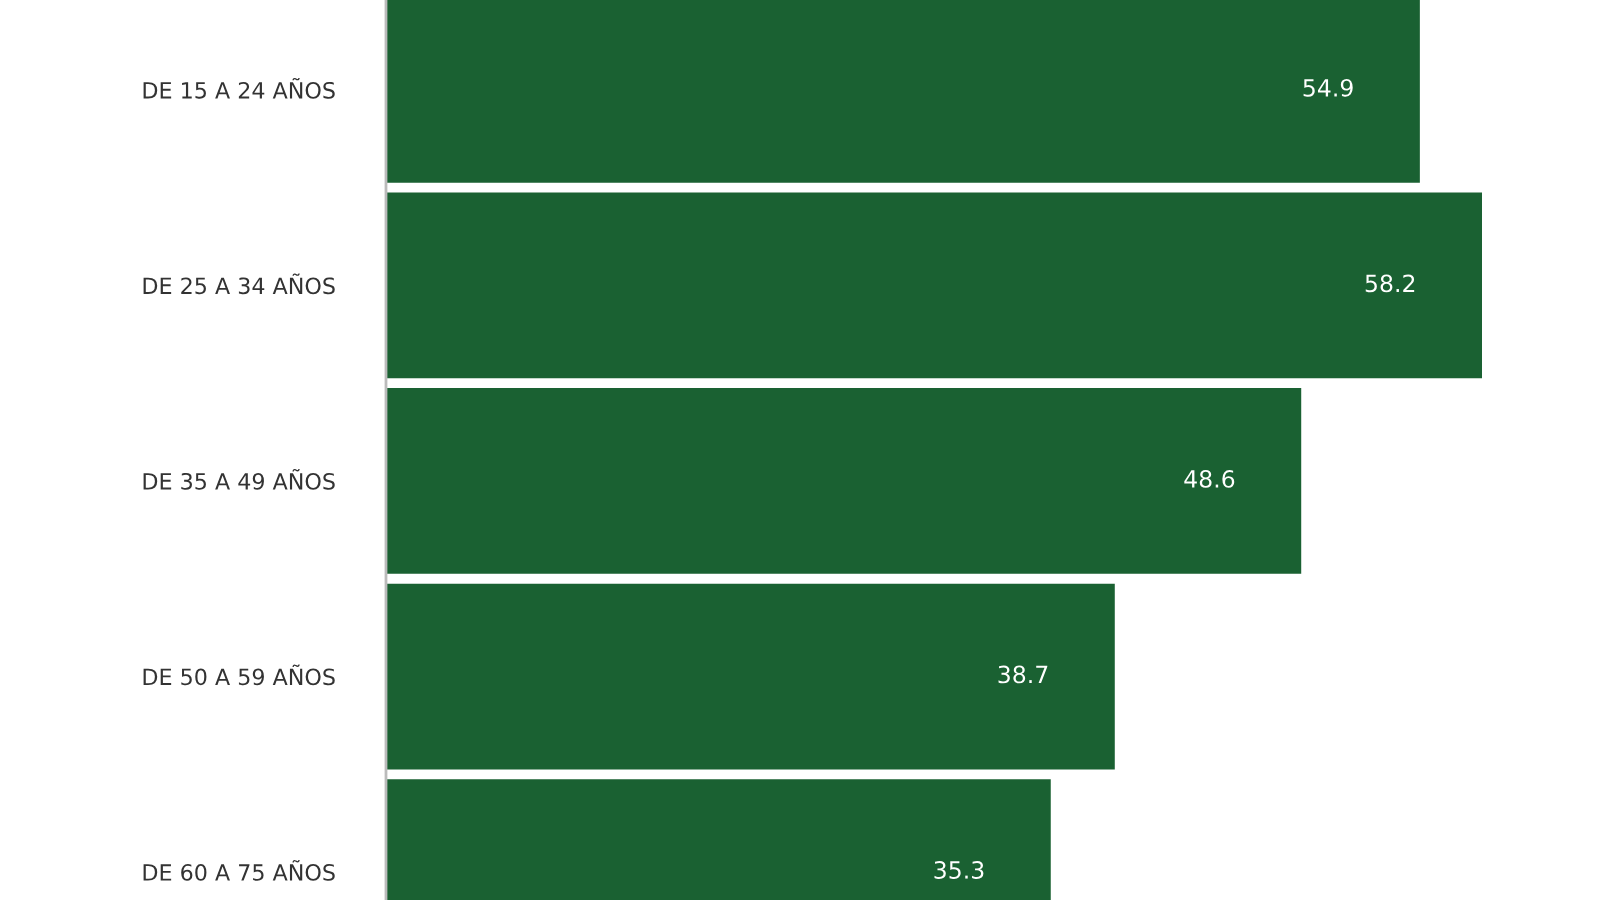  I want to click on y-tick-label: DE 60 A 75 AÑOS, so click(239, 870).